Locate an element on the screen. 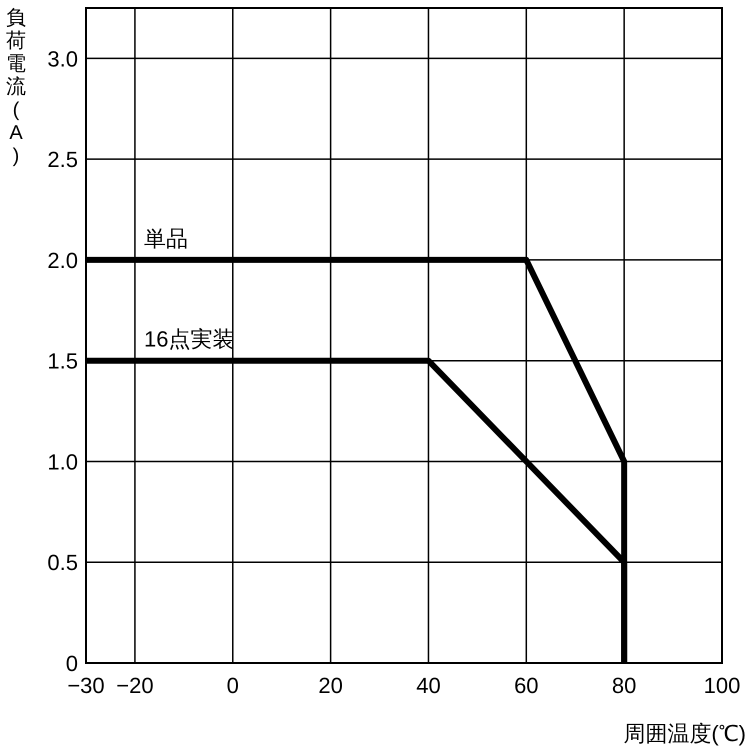 The image size is (752, 751). y-axis-title: 負荷電流(A) is located at coordinates (16, 87).